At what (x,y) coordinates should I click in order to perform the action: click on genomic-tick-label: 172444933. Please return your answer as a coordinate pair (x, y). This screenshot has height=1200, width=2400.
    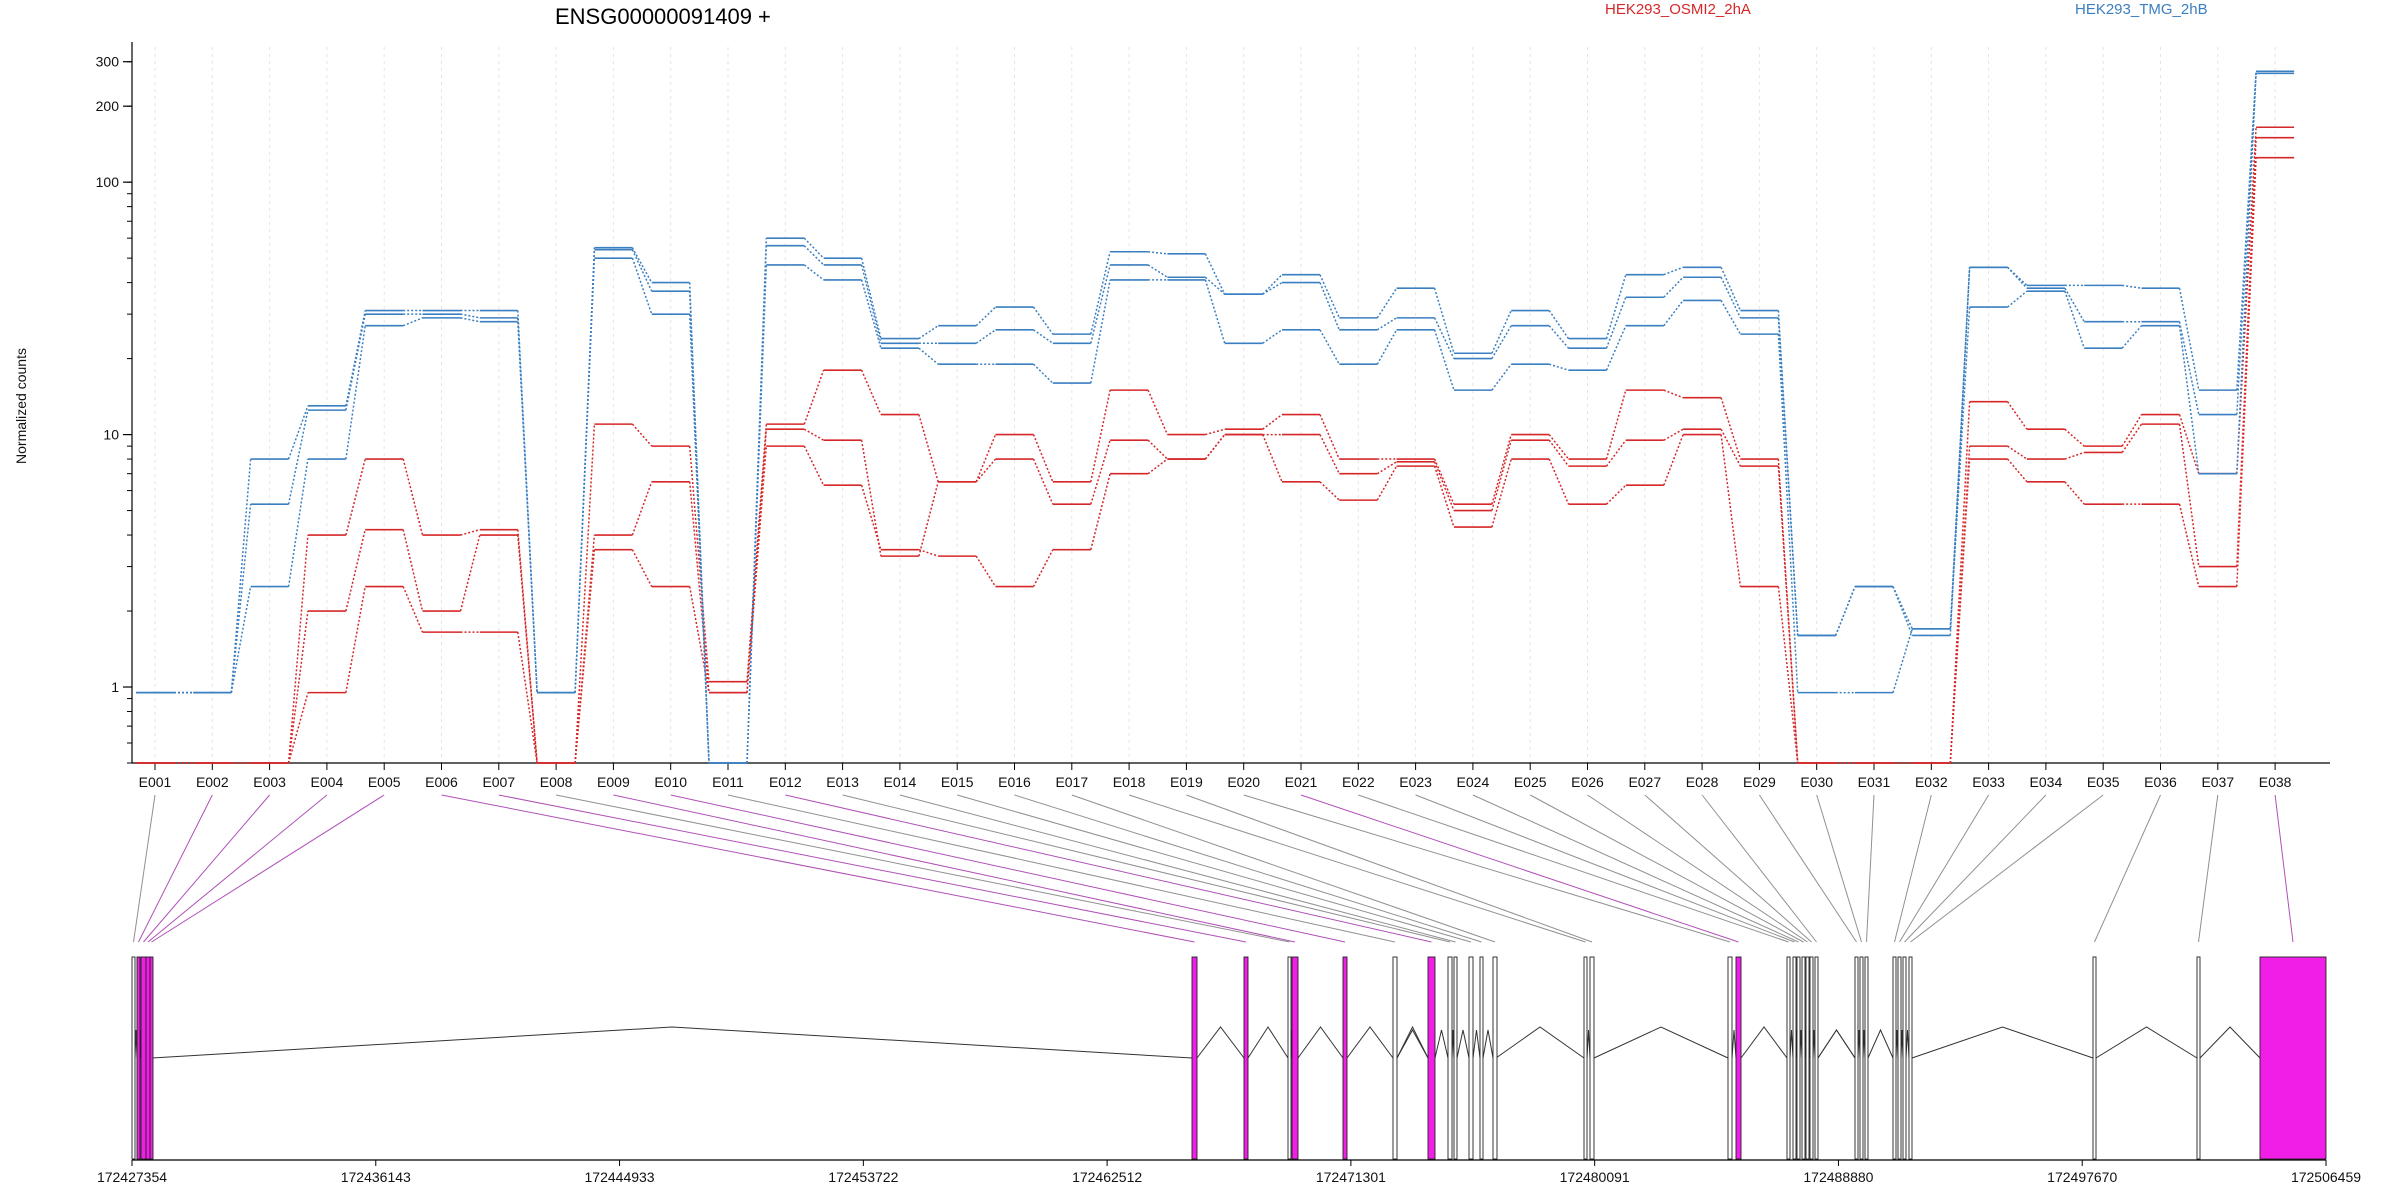
    Looking at the image, I should click on (620, 1177).